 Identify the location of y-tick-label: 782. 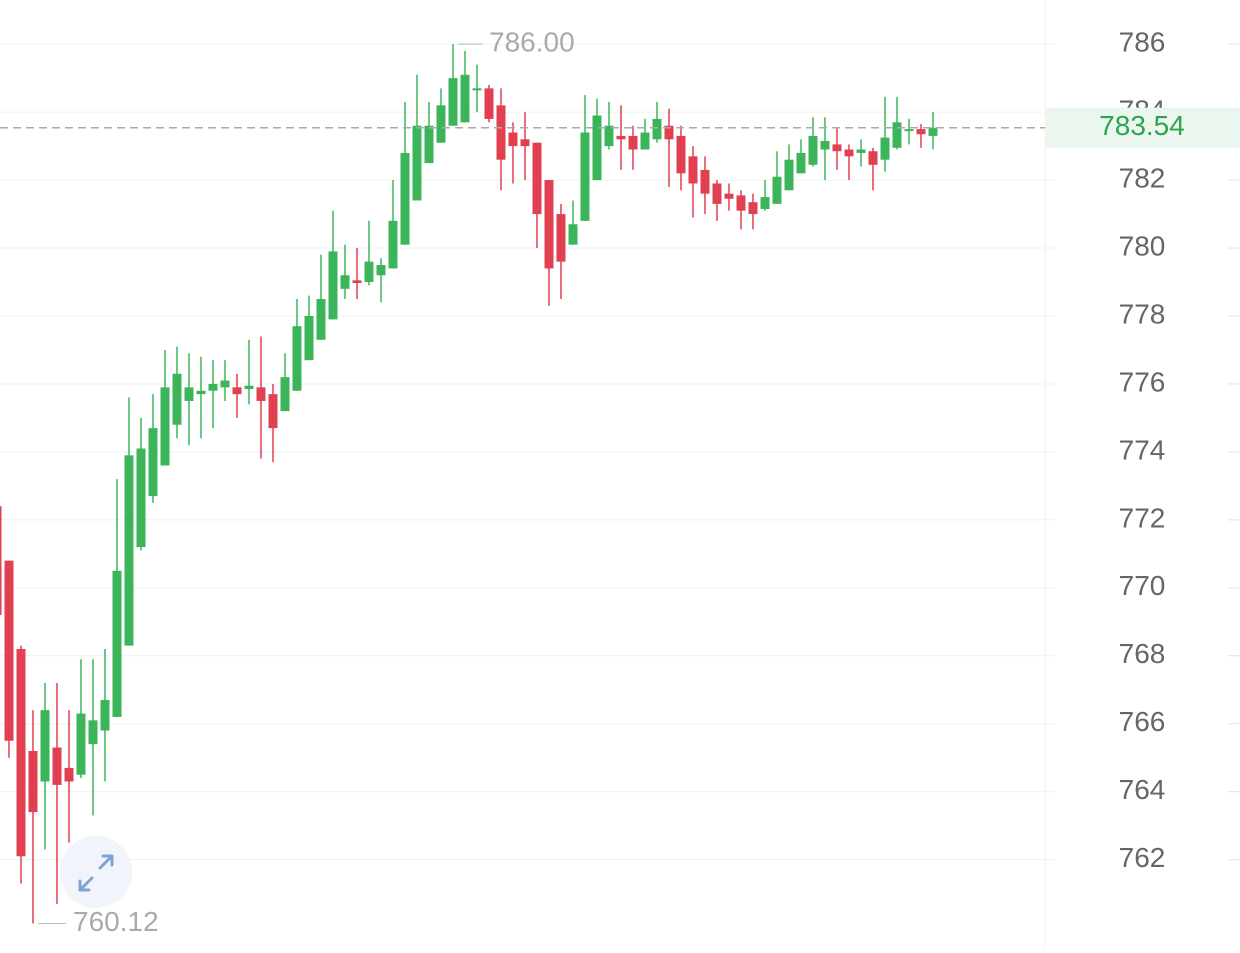
(1142, 177).